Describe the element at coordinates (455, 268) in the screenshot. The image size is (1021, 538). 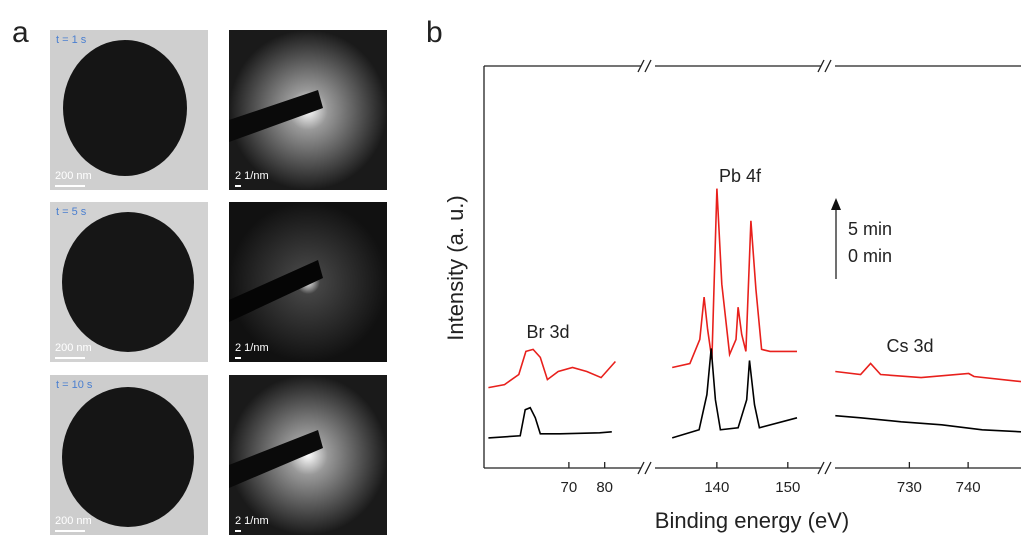
I see `y-axis-label: Intensity (a. u.)` at that location.